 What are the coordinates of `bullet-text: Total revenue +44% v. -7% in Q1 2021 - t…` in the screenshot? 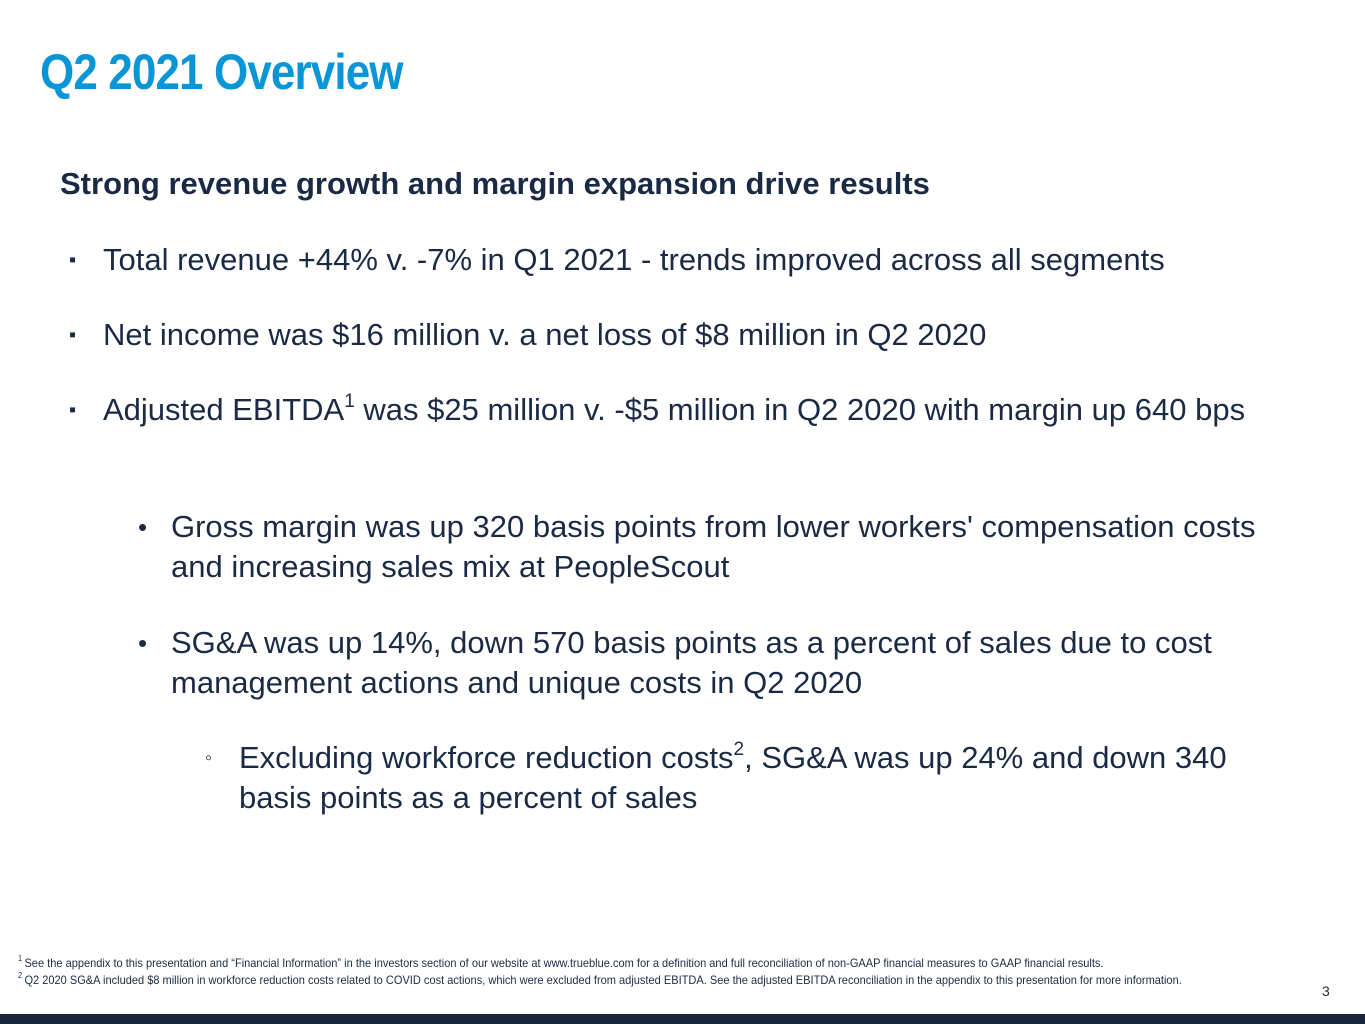 It's located at (634, 259).